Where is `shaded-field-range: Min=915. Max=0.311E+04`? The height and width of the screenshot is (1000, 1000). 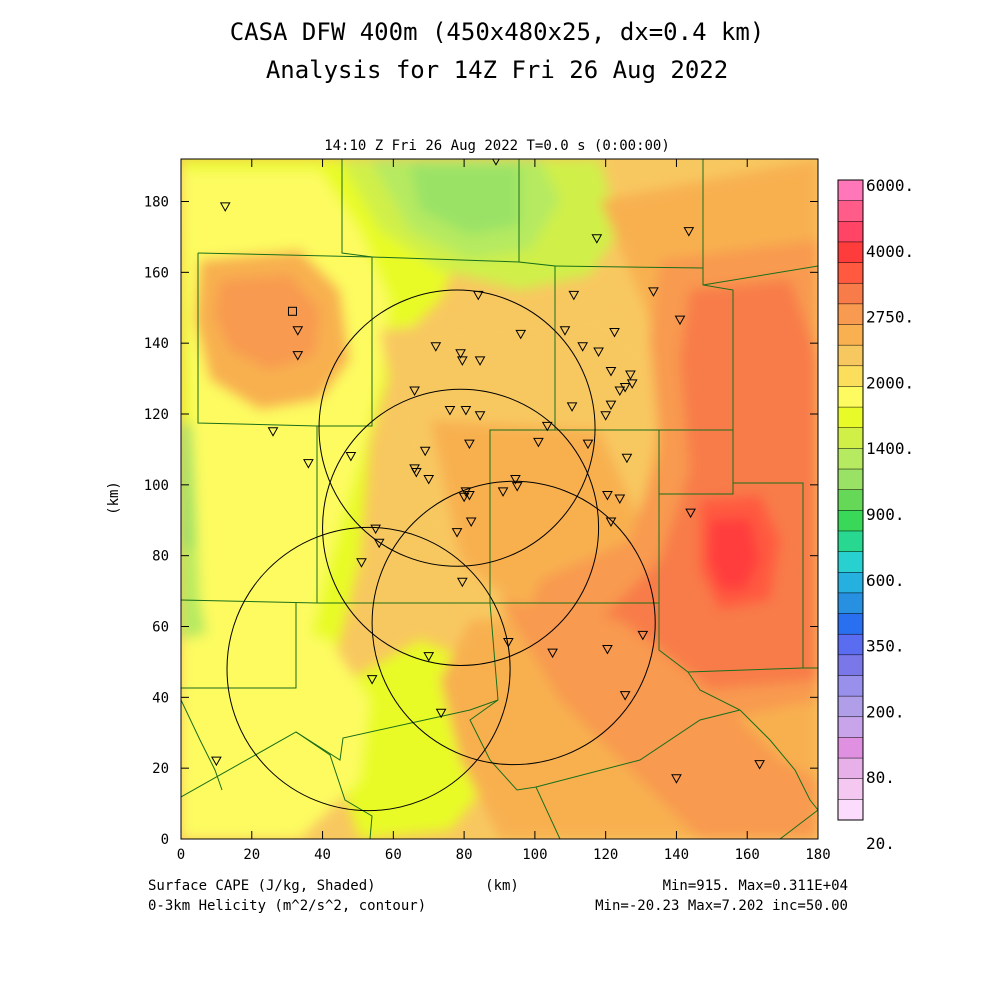
shaded-field-range: Min=915. Max=0.311E+04 is located at coordinates (755, 886).